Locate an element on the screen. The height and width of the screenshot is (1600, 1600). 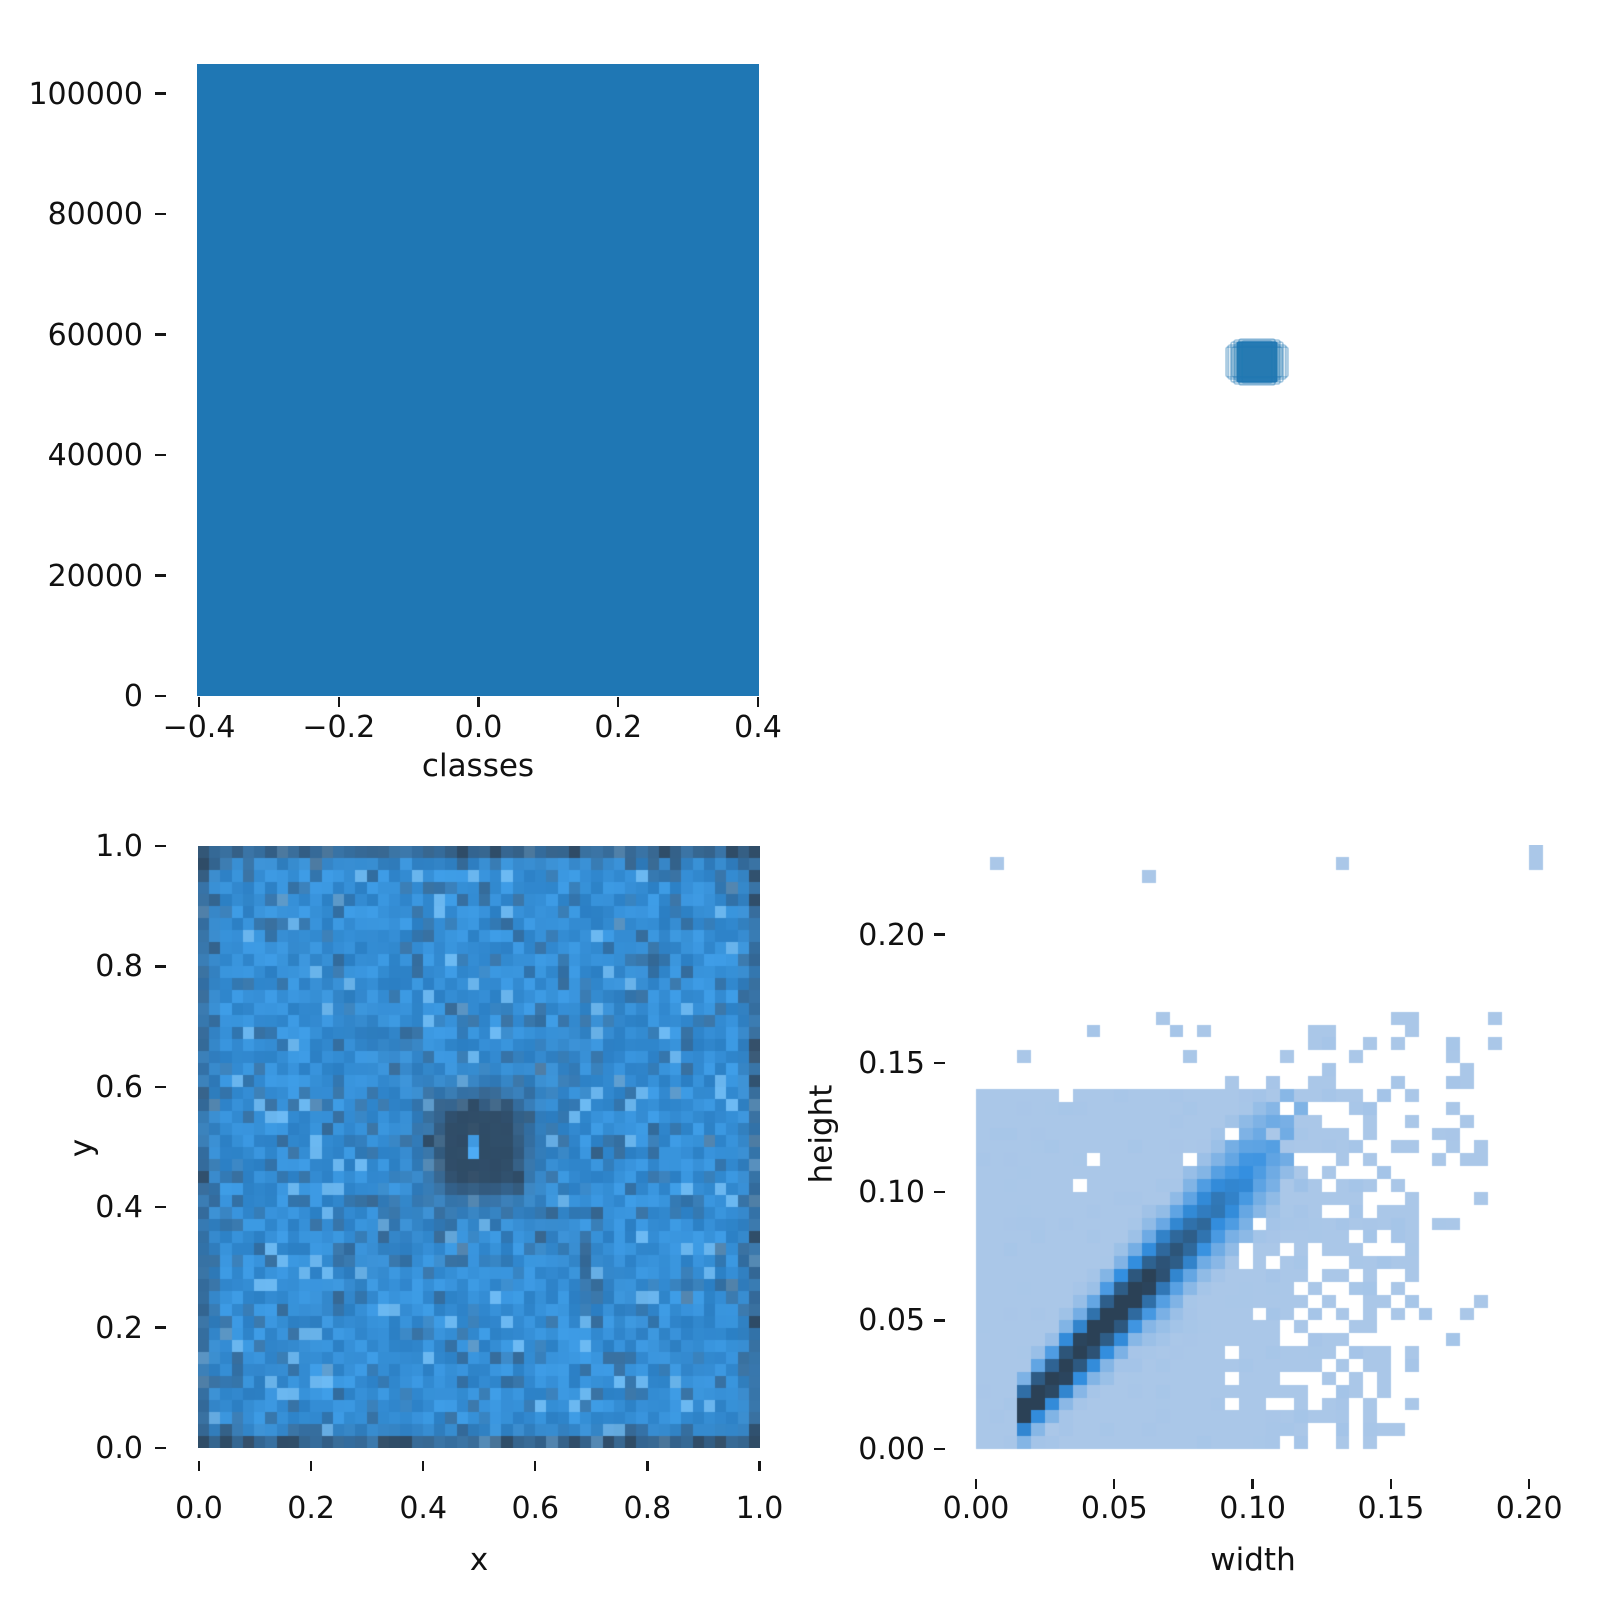
x-tick-label: 0.20 is located at coordinates (1529, 1508).